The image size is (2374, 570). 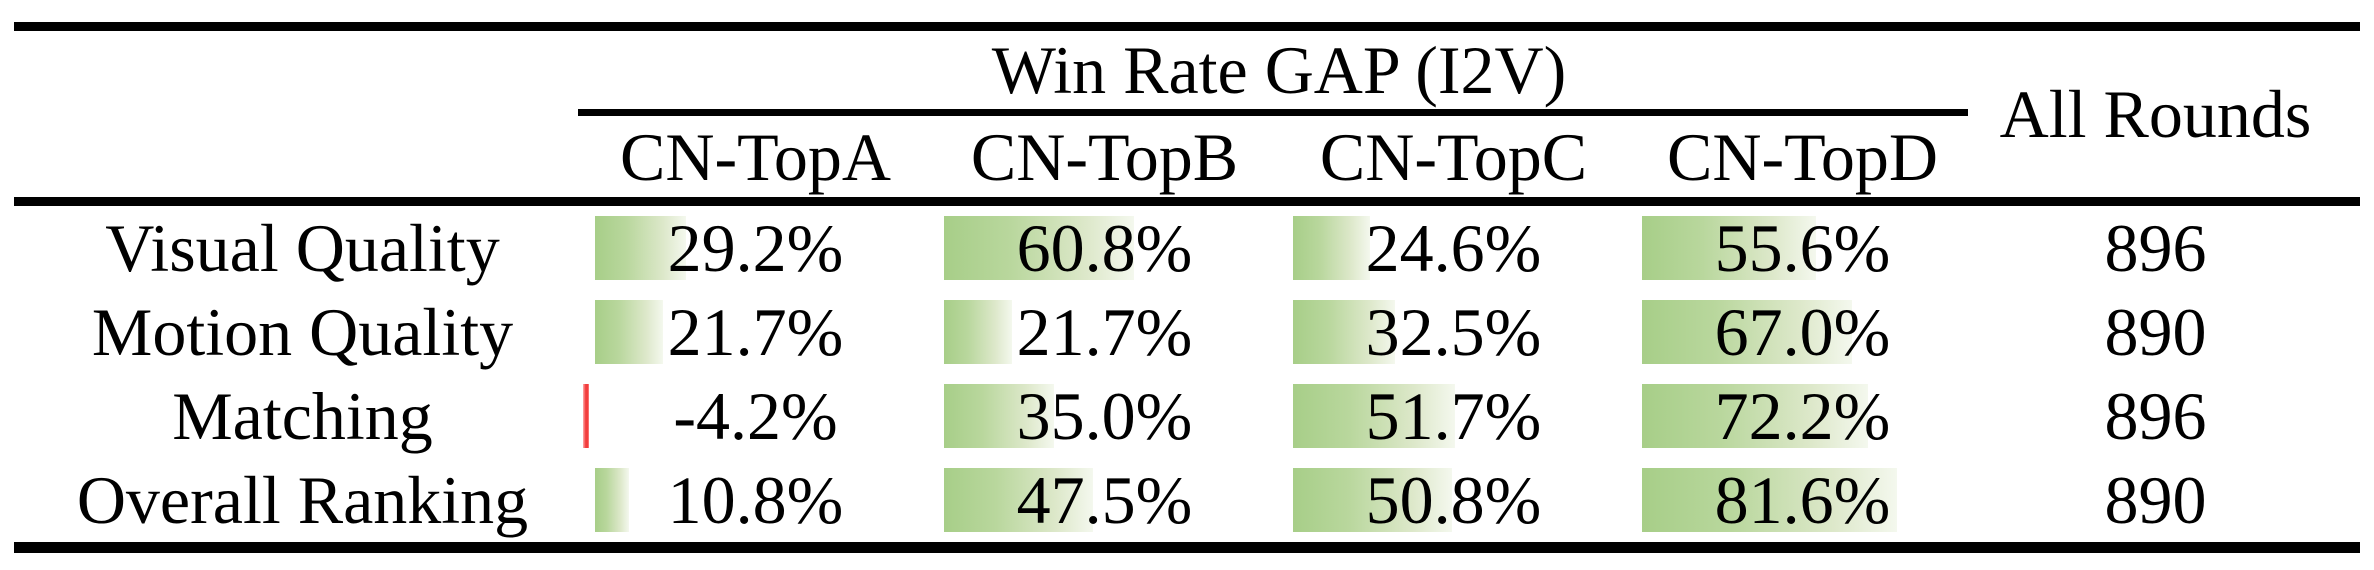 I want to click on win-rate-value: 51.7%, so click(x=1453, y=416).